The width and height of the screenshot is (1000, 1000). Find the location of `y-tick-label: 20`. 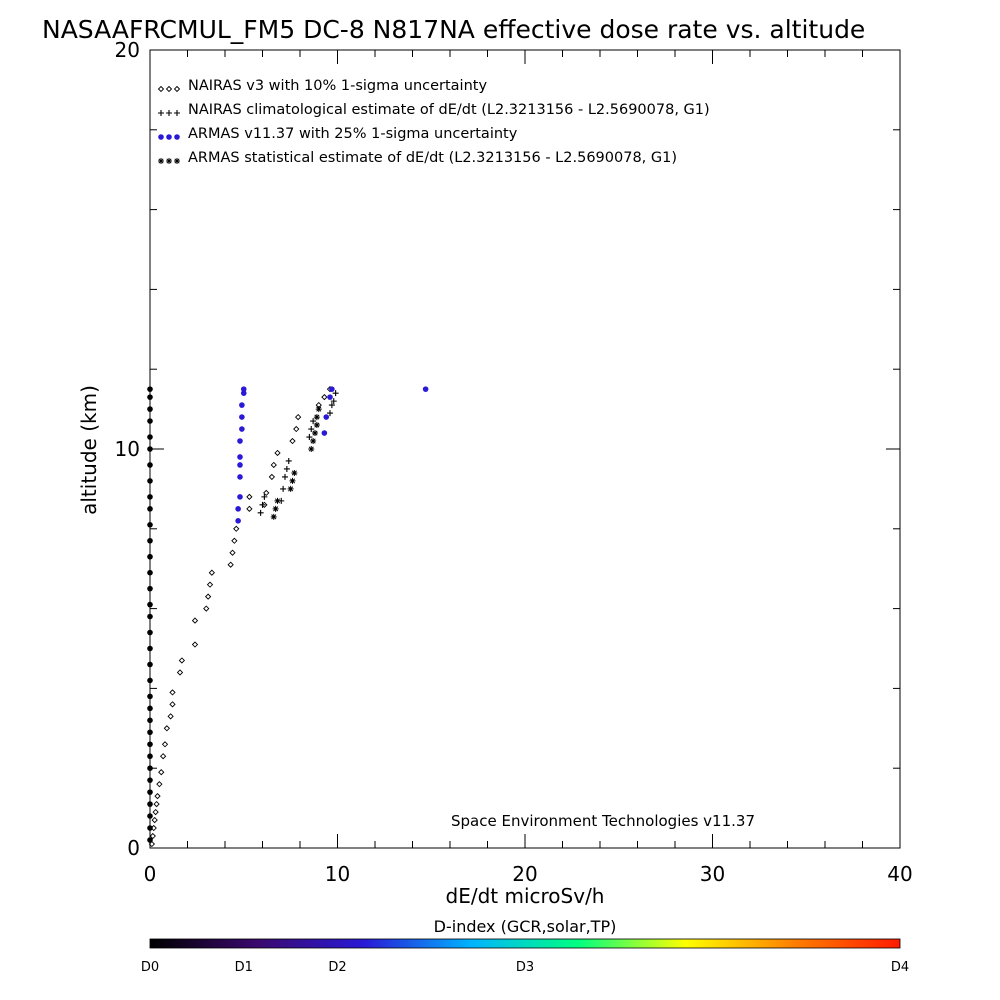

y-tick-label: 20 is located at coordinates (127, 50).